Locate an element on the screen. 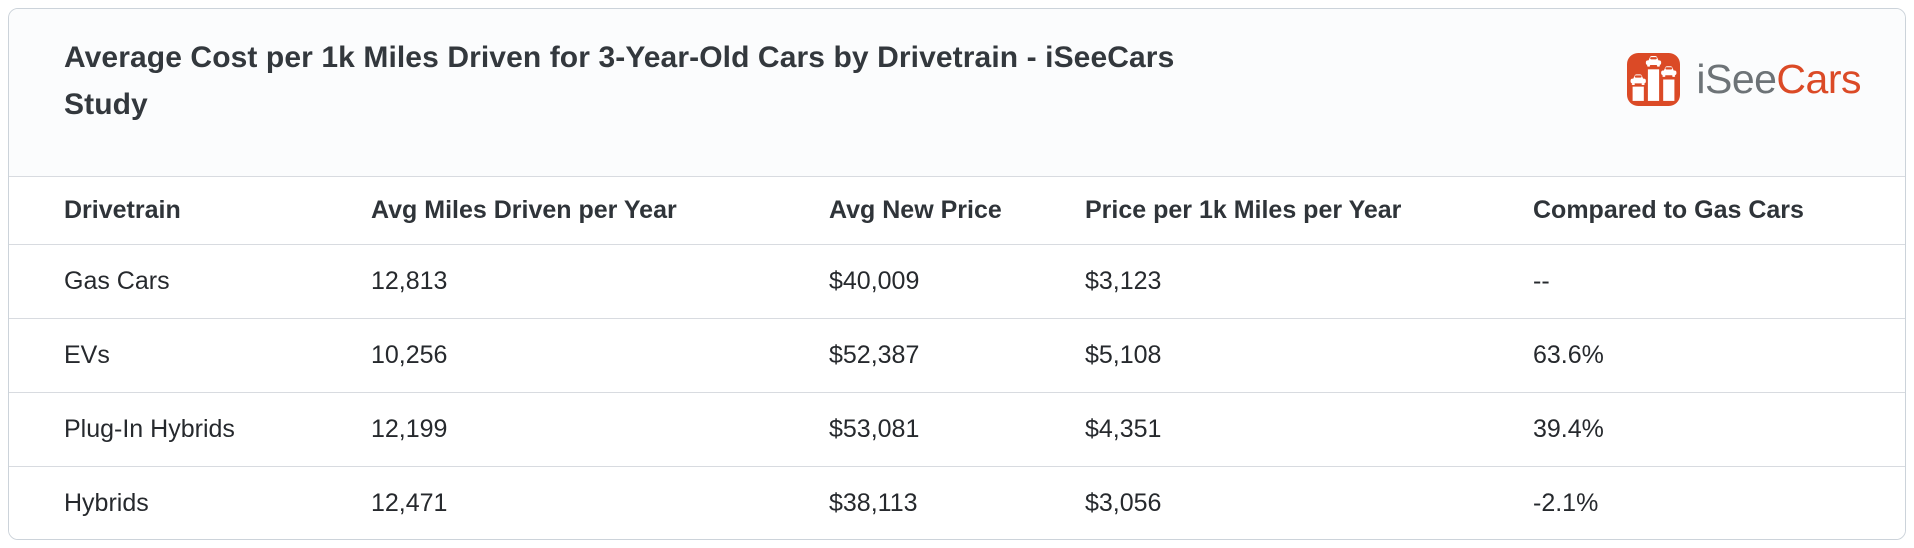 Image resolution: width=1914 pixels, height=548 pixels. cell-compared: -- is located at coordinates (1719, 281).